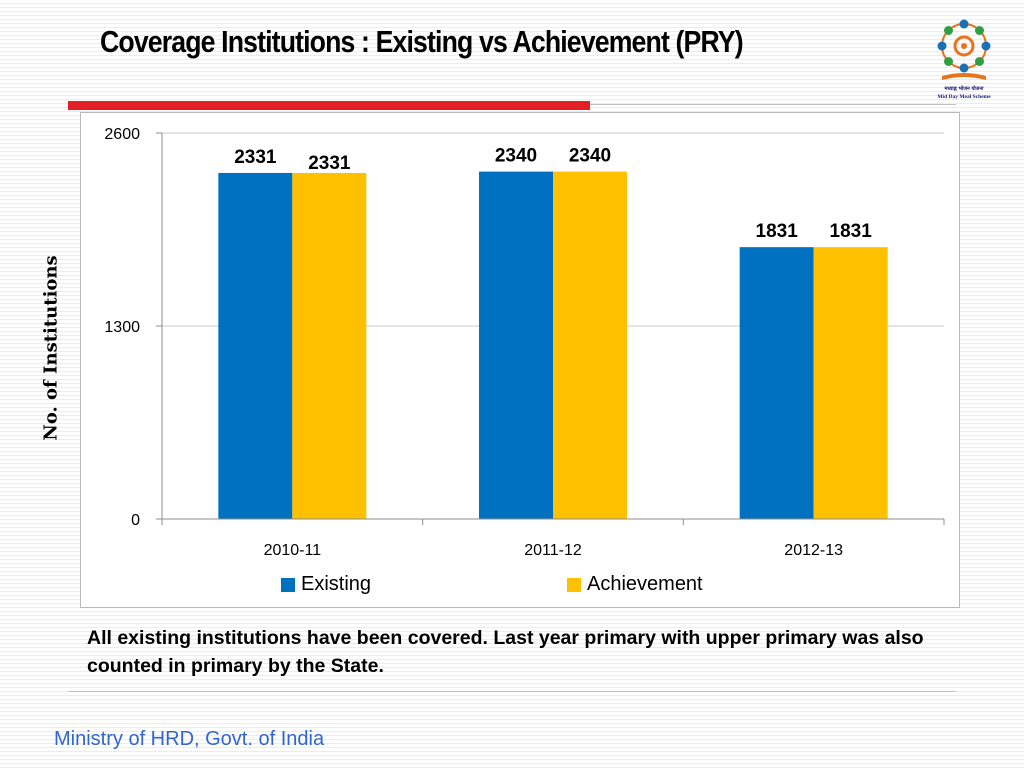 The image size is (1024, 768). I want to click on y-axis-title: No. of Institutions, so click(51, 348).